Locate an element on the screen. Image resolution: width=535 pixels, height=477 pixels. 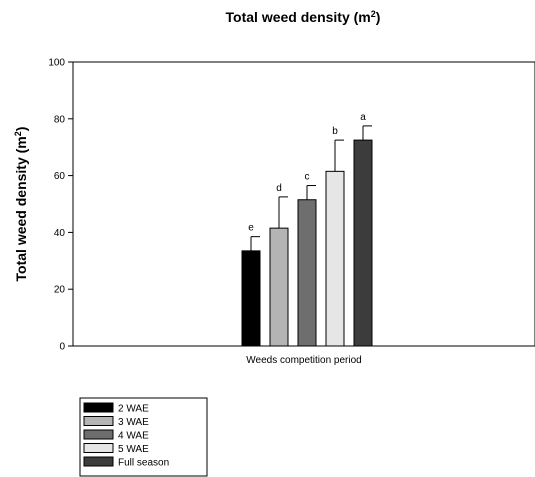
legend-label: 3 WAE is located at coordinates (133, 422).